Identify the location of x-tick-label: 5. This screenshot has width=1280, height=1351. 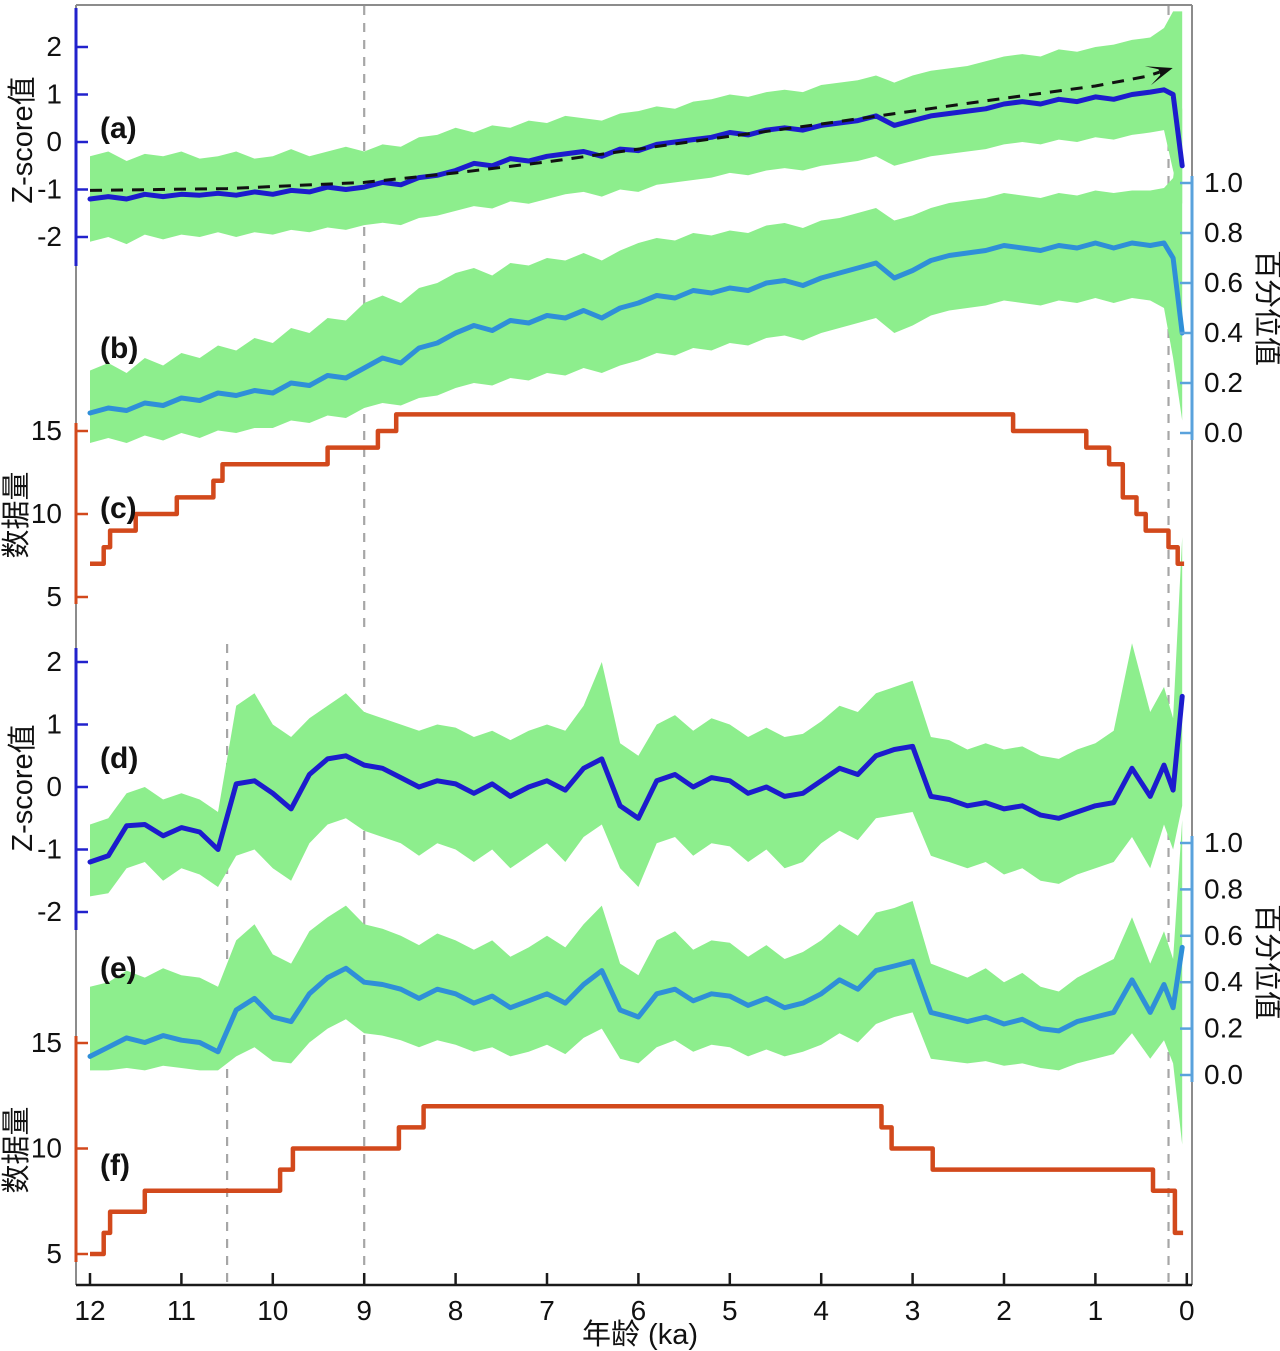
(730, 1310).